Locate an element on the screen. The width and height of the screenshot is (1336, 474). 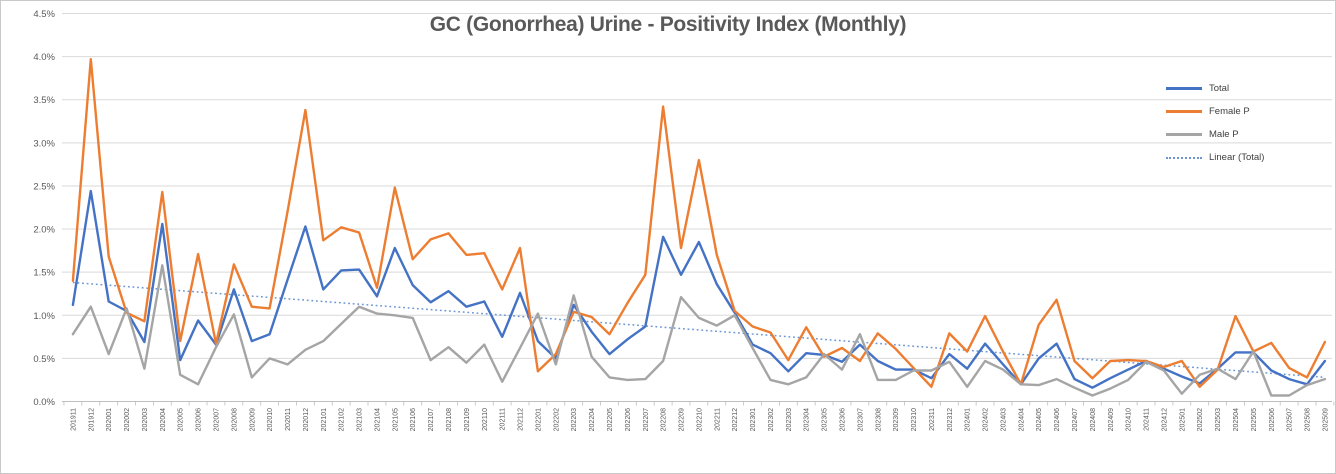
x-axis-label: 202311 is located at coordinates (932, 419).